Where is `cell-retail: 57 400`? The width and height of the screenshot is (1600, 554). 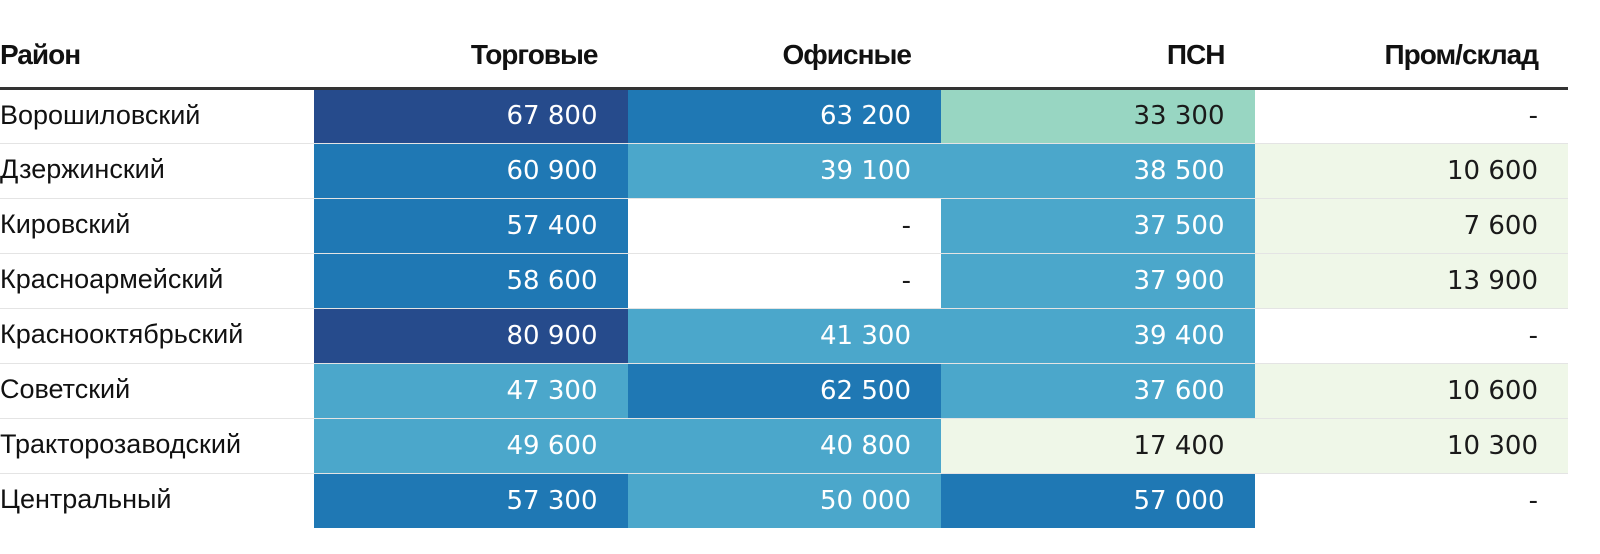
cell-retail: 57 400 is located at coordinates (471, 226).